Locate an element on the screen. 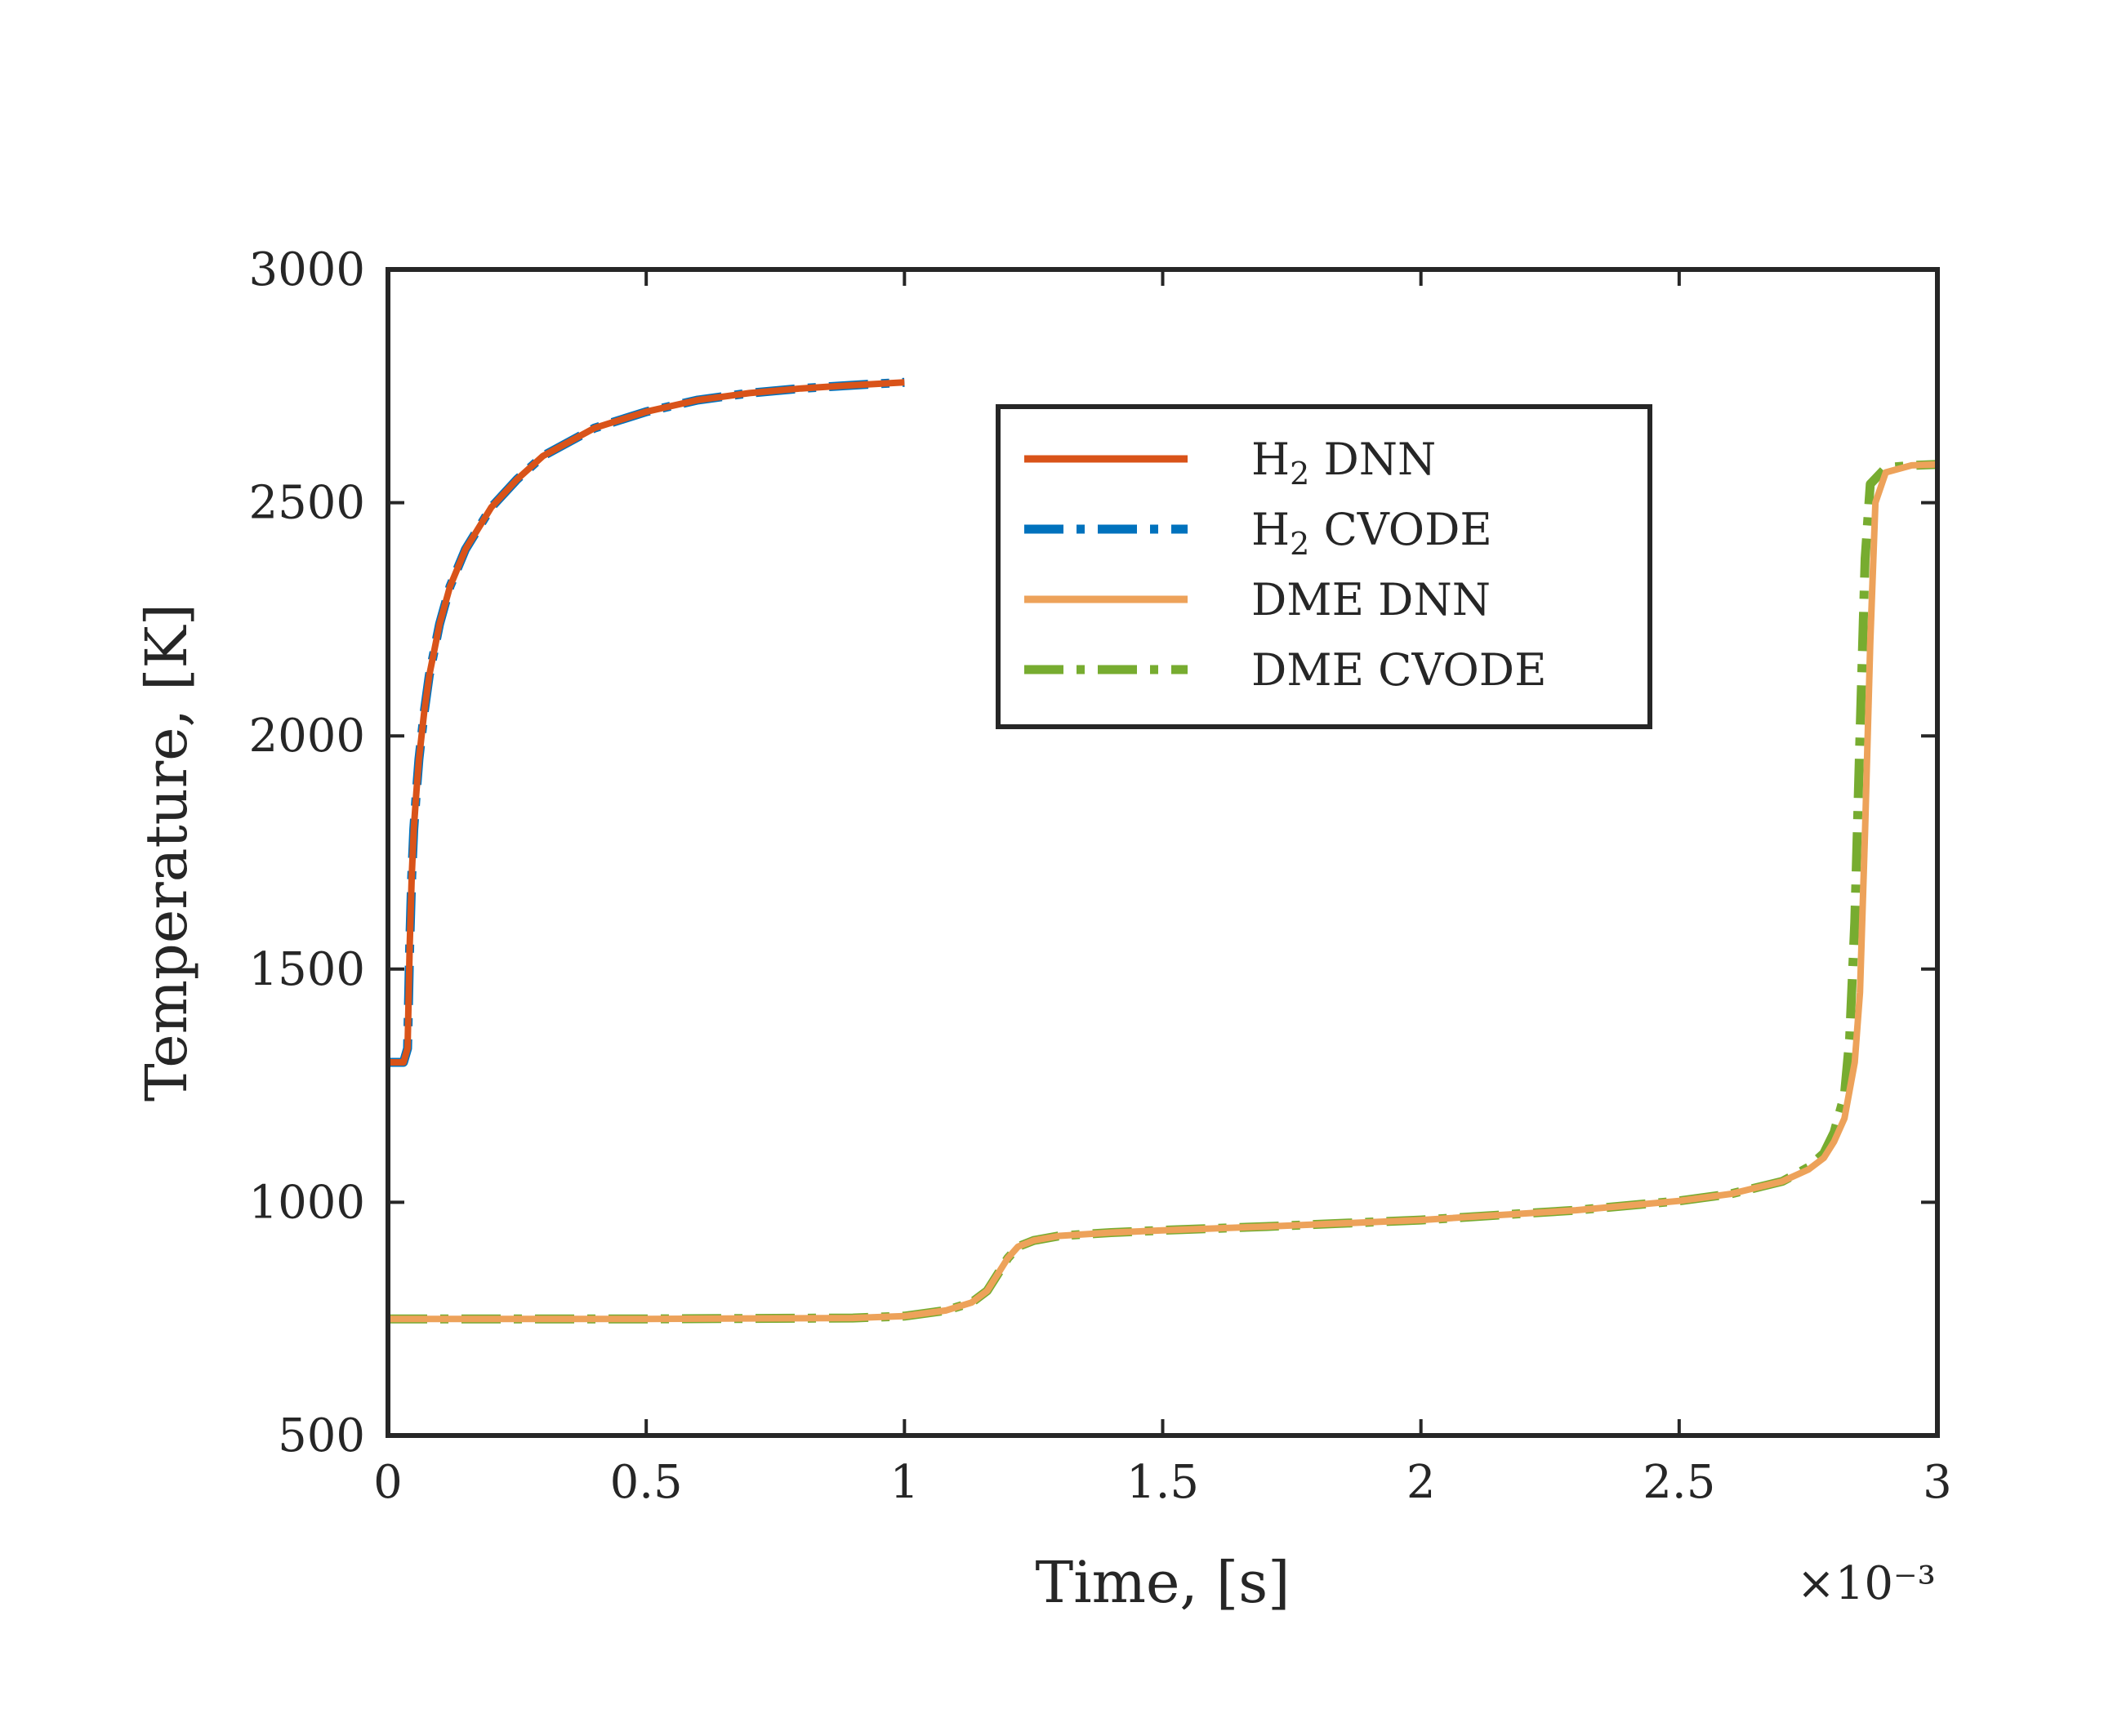 This screenshot has height=1736, width=2122. series-line-h2-dnn is located at coordinates (646, 723).